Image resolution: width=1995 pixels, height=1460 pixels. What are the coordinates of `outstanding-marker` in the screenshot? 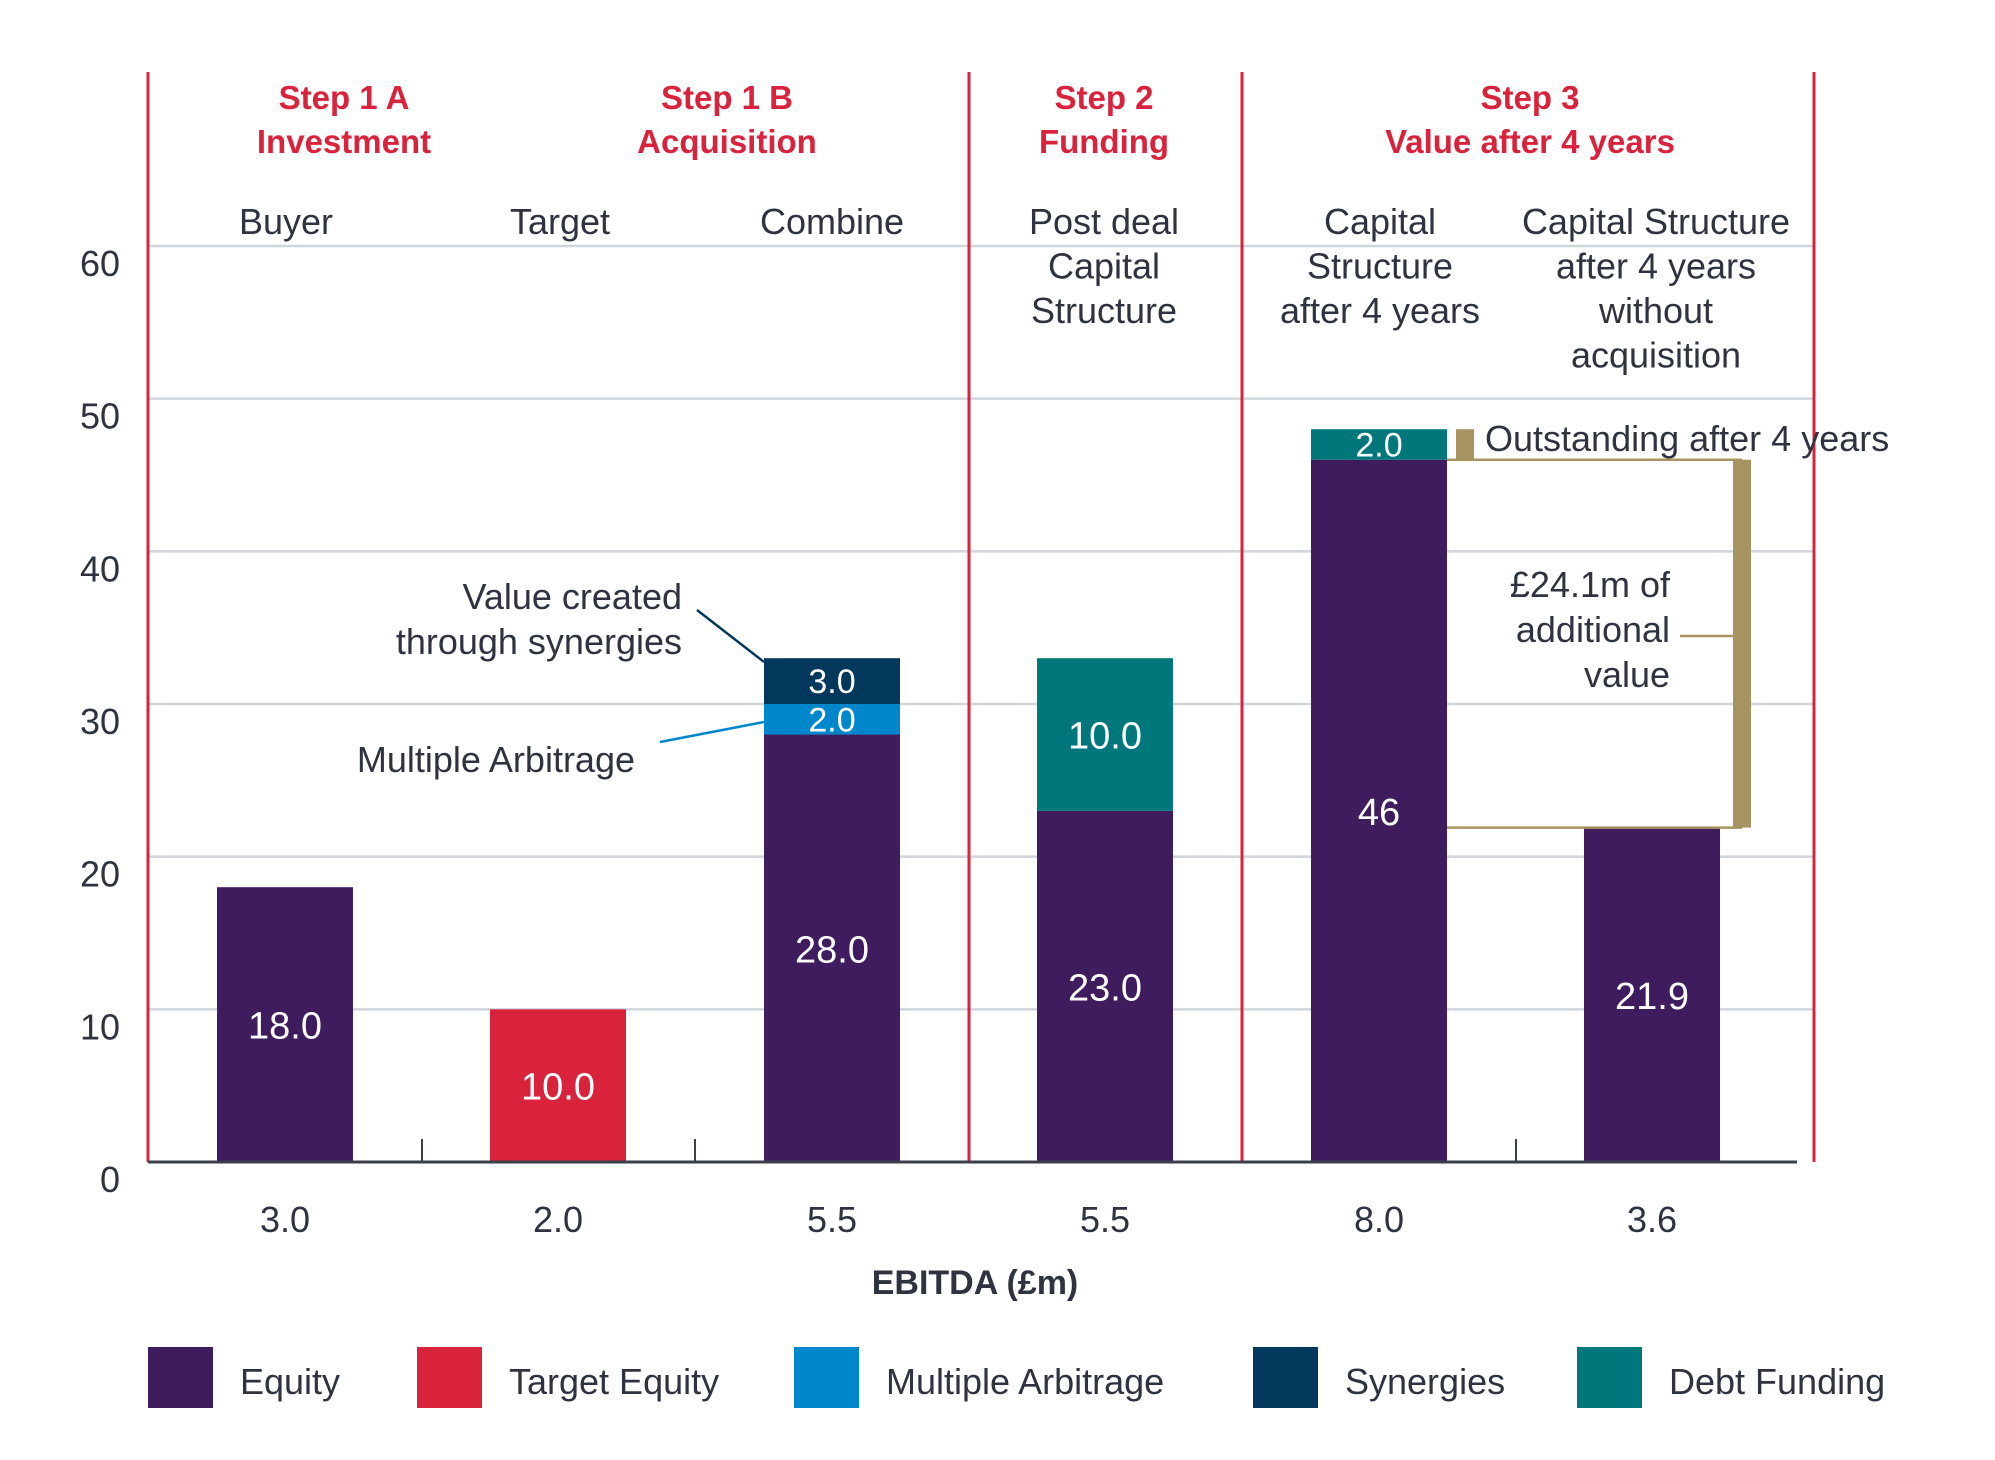 It's located at (1465, 444).